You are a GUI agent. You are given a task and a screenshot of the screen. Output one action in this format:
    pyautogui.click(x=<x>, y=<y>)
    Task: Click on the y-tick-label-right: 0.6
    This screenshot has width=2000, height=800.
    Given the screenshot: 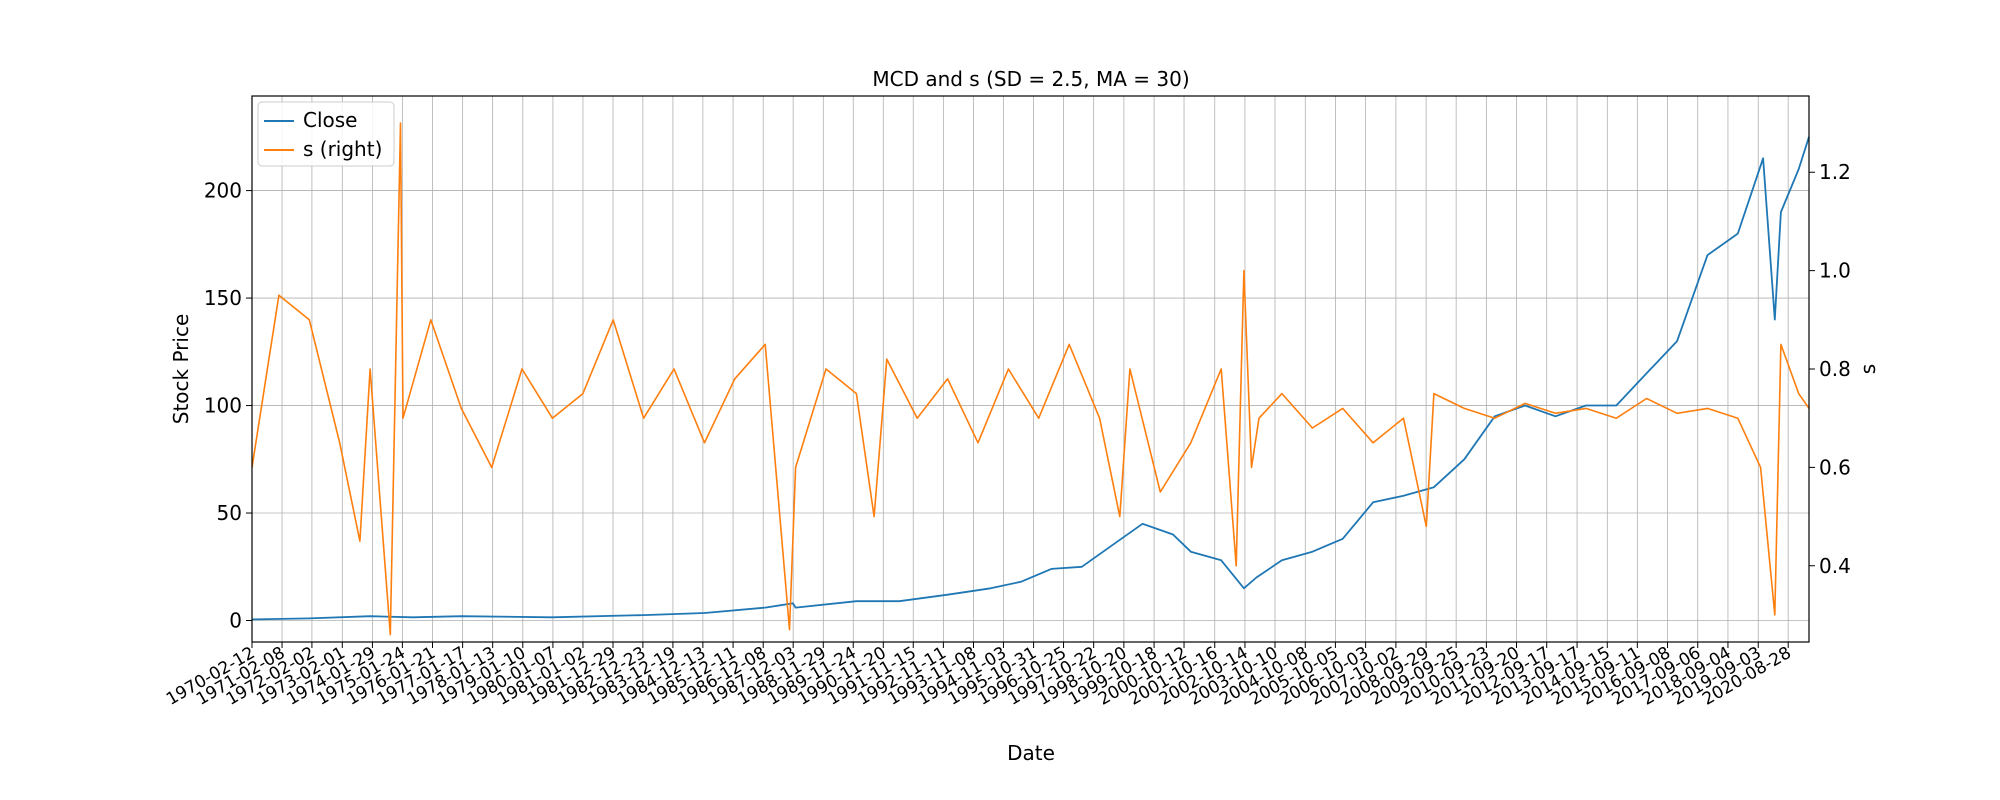 What is the action you would take?
    pyautogui.click(x=1835, y=467)
    